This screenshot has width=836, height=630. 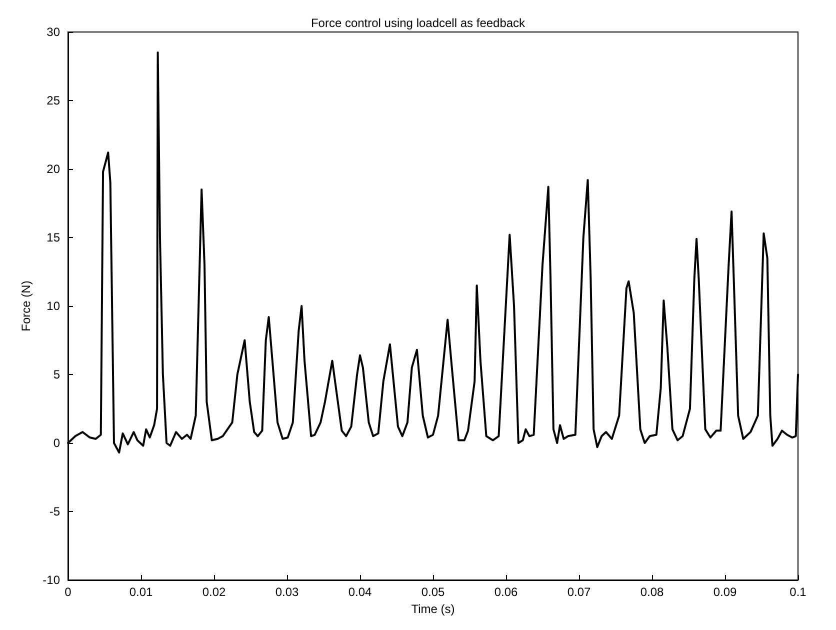 I want to click on x-tick-label: 0, so click(x=68, y=592).